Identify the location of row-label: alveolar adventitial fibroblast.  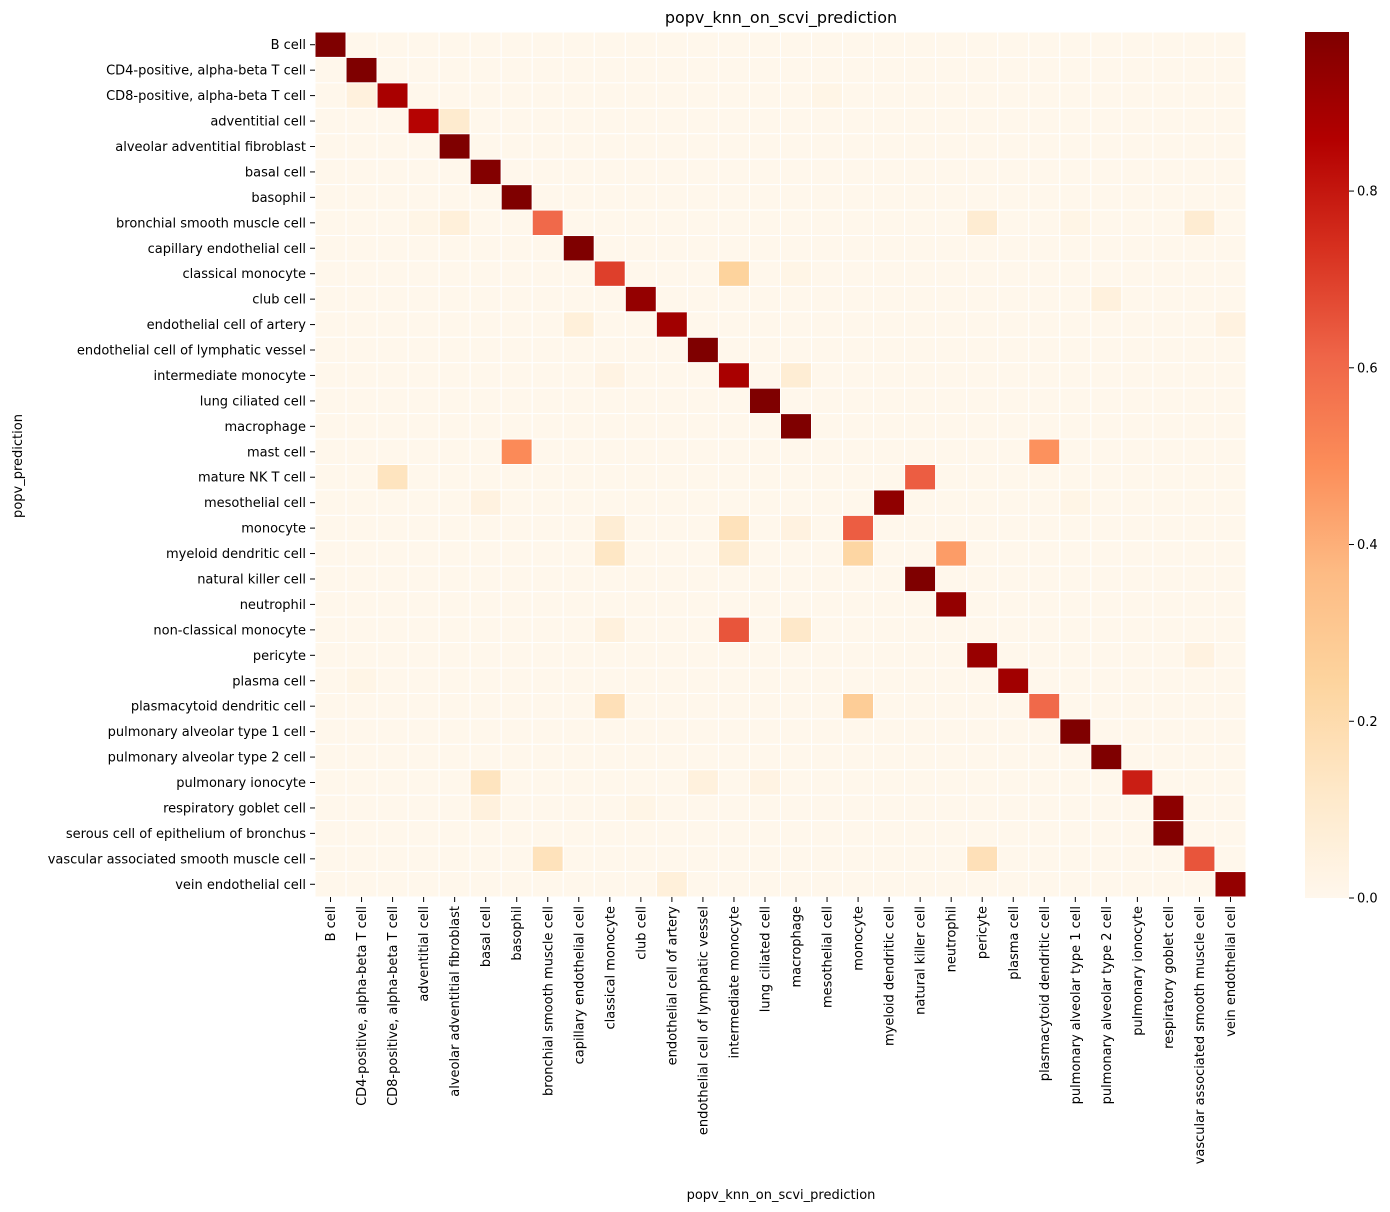
(210, 147).